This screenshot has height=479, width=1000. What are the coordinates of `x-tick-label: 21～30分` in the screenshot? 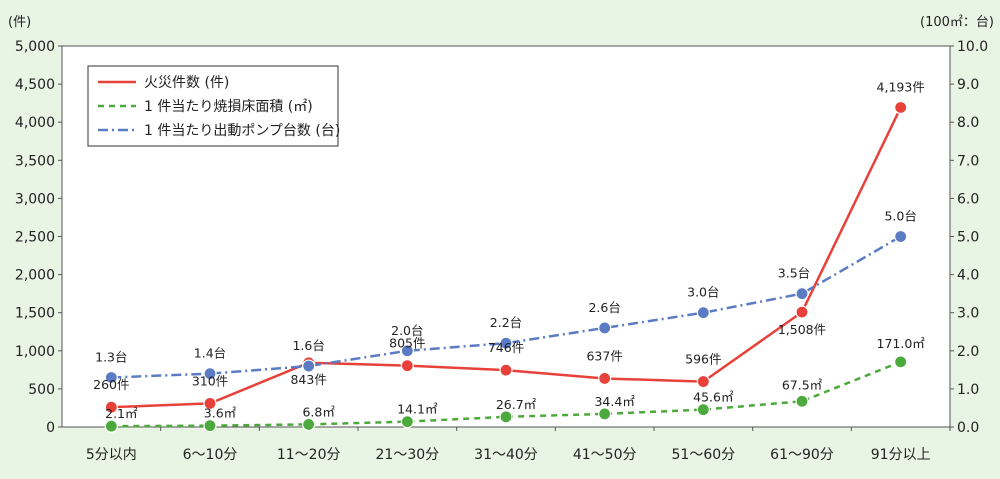 It's located at (408, 455).